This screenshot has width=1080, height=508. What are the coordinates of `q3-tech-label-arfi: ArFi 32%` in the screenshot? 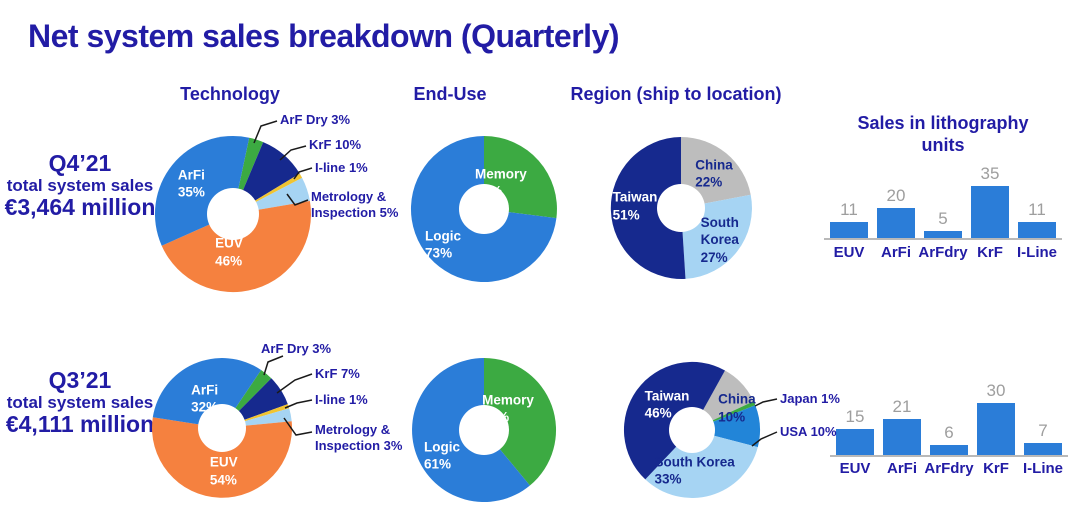 It's located at (205, 399).